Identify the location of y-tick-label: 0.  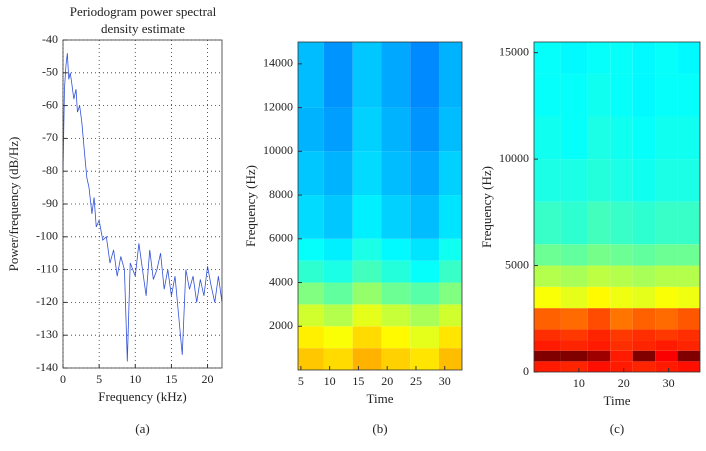
(526, 371).